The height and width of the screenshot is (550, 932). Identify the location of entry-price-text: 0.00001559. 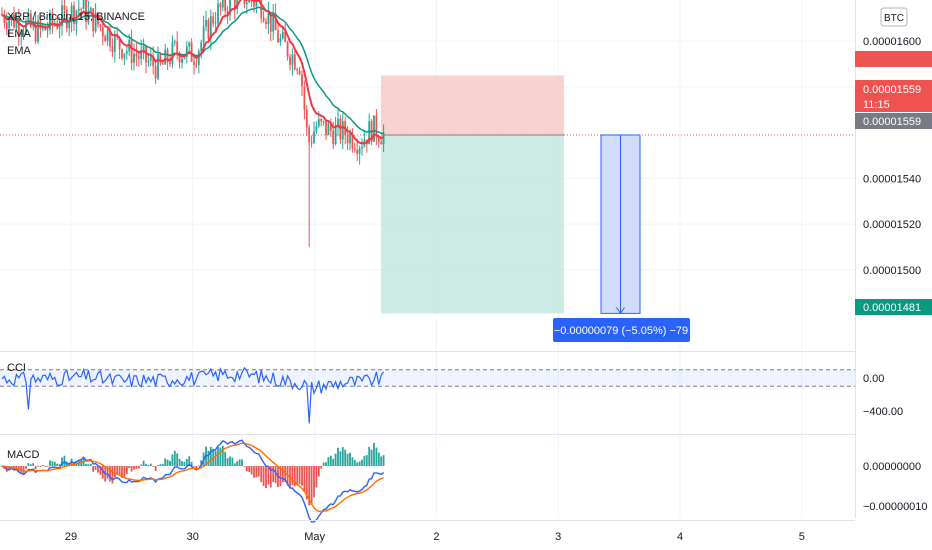
(892, 122).